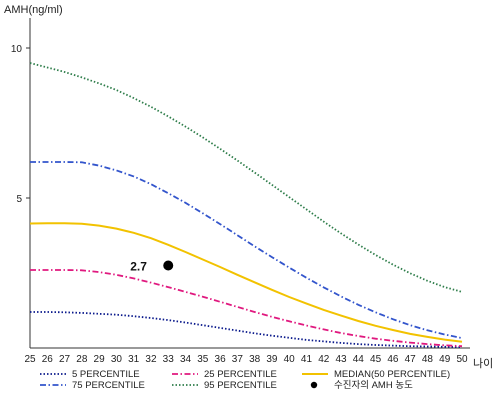 The width and height of the screenshot is (500, 400). Describe the element at coordinates (138, 267) in the screenshot. I see `patient-amh-label: 2.7` at that location.